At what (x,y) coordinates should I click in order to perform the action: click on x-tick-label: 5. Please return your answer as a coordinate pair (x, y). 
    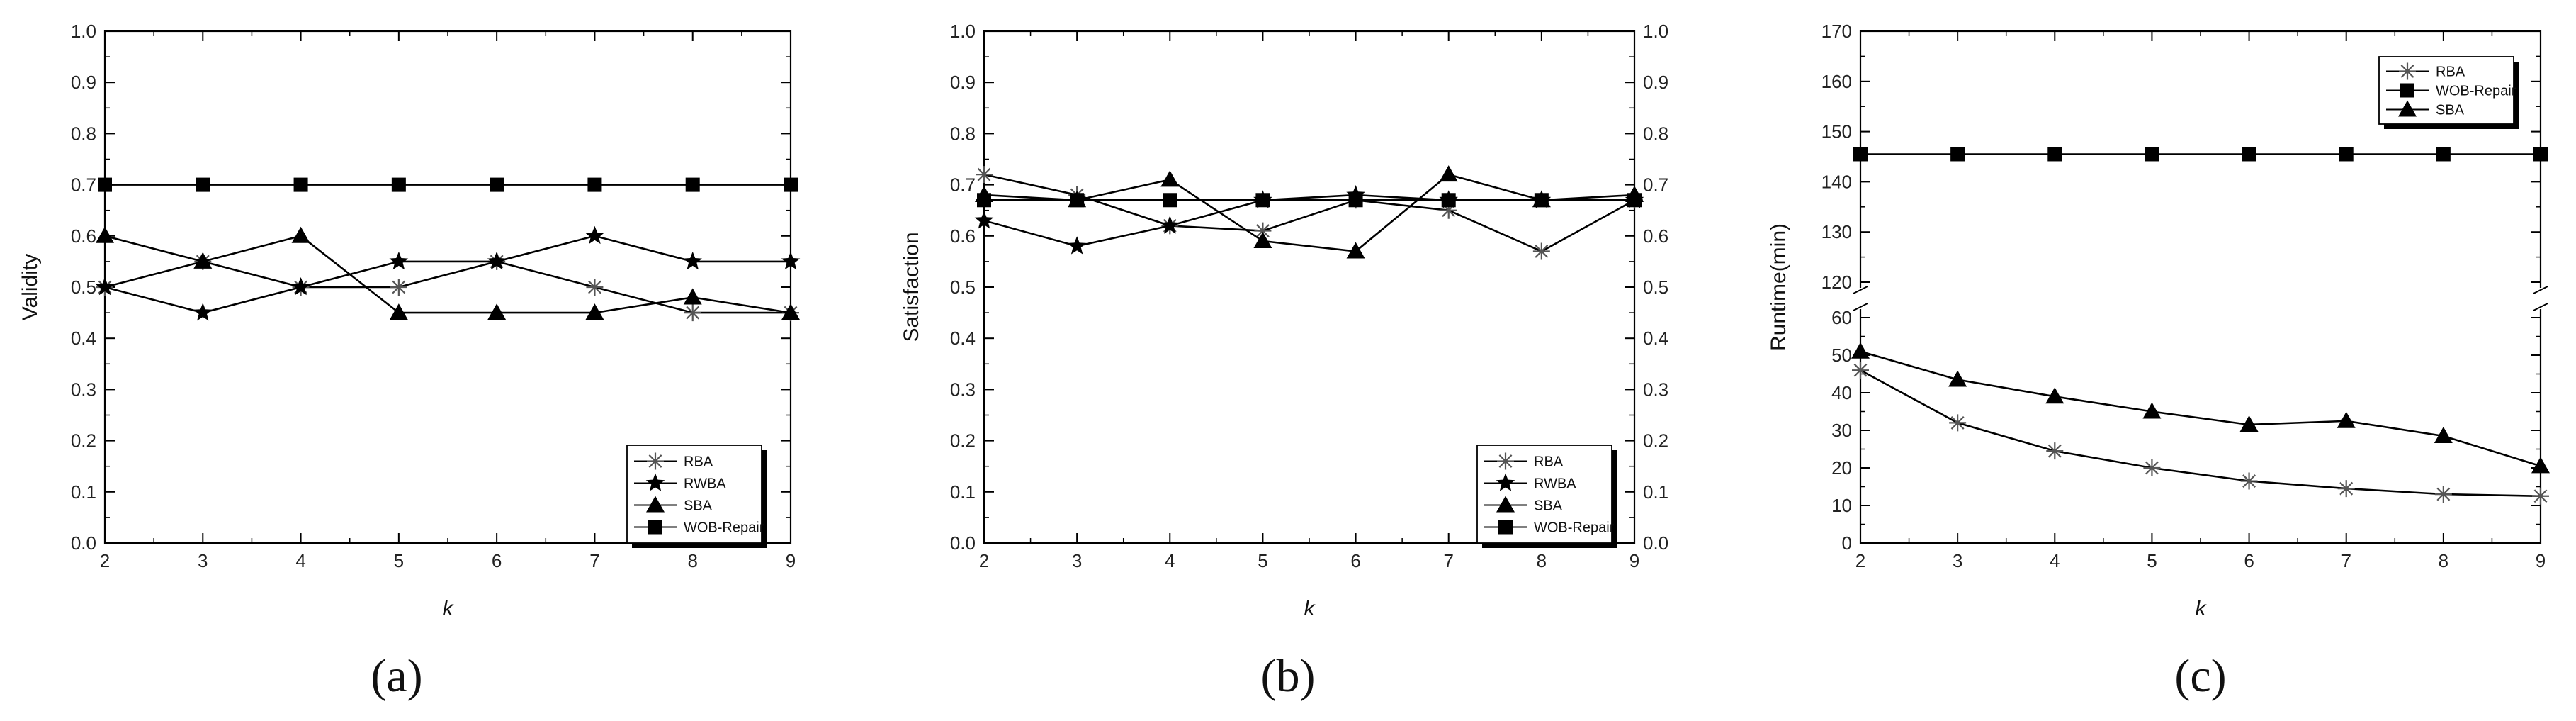
    Looking at the image, I should click on (399, 560).